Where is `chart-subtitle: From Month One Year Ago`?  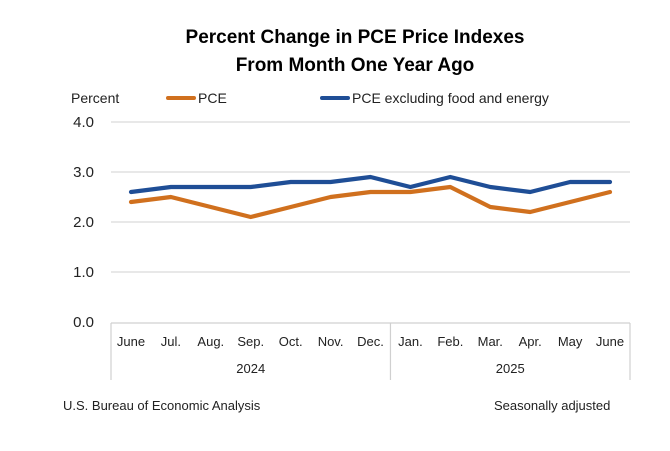 chart-subtitle: From Month One Year Ago is located at coordinates (355, 65).